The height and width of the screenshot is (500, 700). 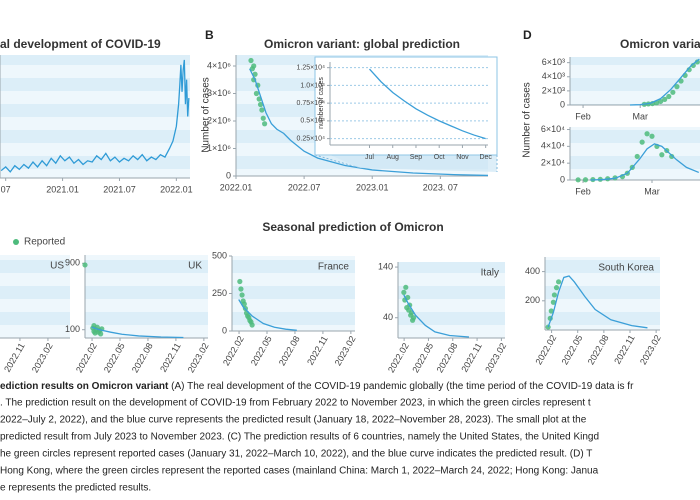 What do you see at coordinates (312, 85) in the screenshot?
I see `y-tick-label: 1.0×10⁴` at bounding box center [312, 85].